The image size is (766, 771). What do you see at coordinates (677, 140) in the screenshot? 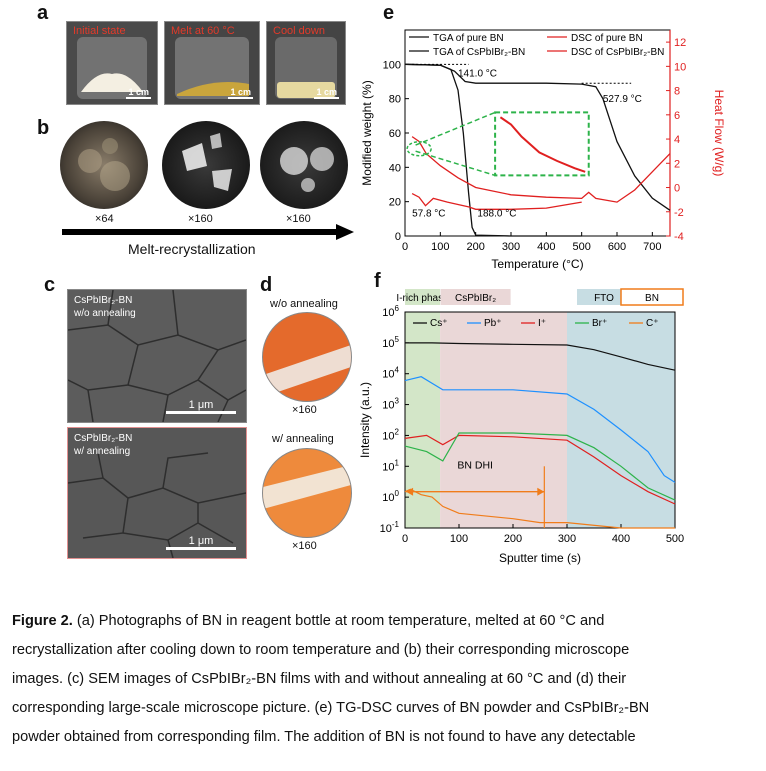
I see `y-right-tick-label: 4` at bounding box center [677, 140].